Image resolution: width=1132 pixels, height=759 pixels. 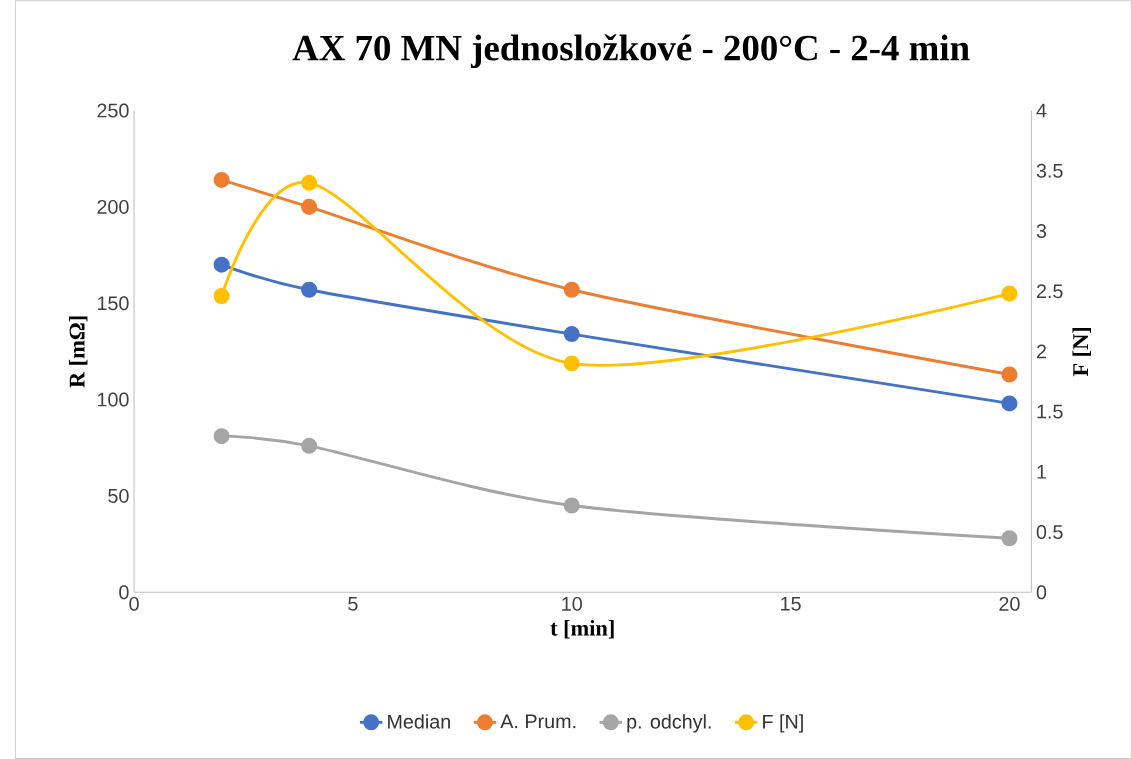 What do you see at coordinates (113, 303) in the screenshot?
I see `y-tick-label: 150` at bounding box center [113, 303].